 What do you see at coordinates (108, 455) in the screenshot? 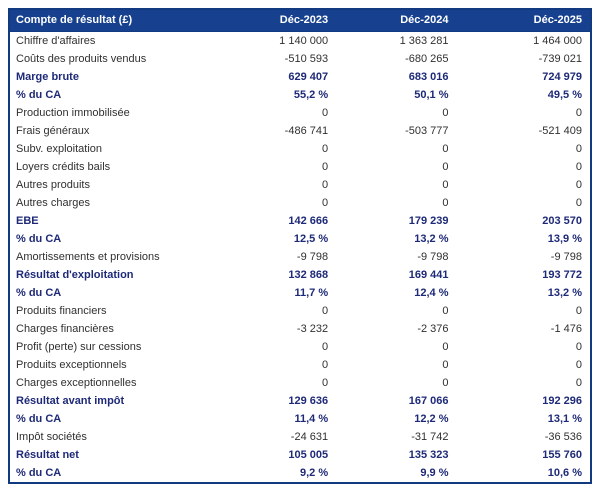
I see `row-label: Résultat net` at bounding box center [108, 455].